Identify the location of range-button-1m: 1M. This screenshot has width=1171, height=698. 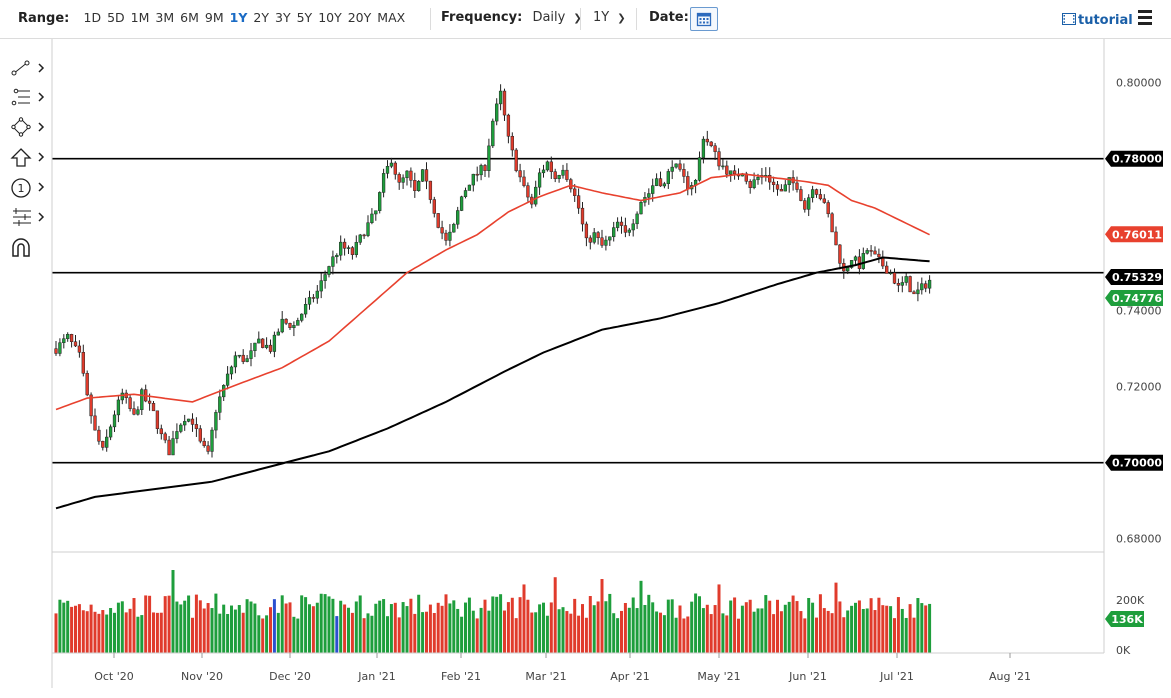
(140, 17).